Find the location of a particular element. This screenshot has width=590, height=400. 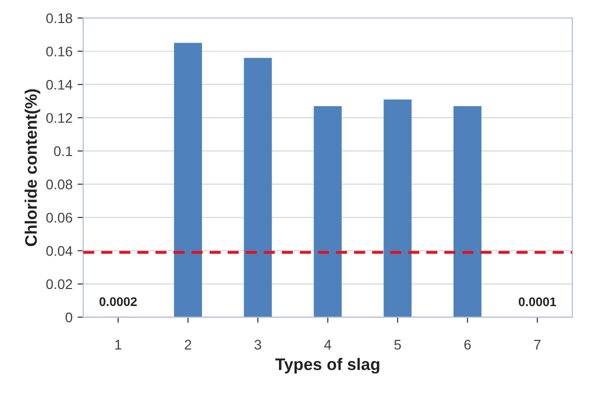

x-axis-title: Types of slag is located at coordinates (327, 366).